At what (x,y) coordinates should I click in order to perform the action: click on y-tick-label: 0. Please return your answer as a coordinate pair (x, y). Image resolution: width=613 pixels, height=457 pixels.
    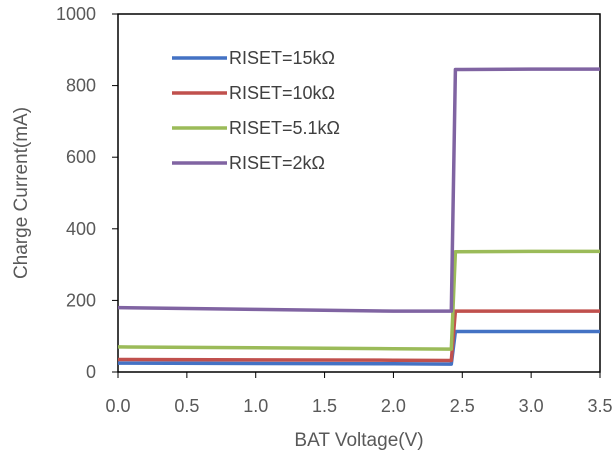
    Looking at the image, I should click on (91, 372).